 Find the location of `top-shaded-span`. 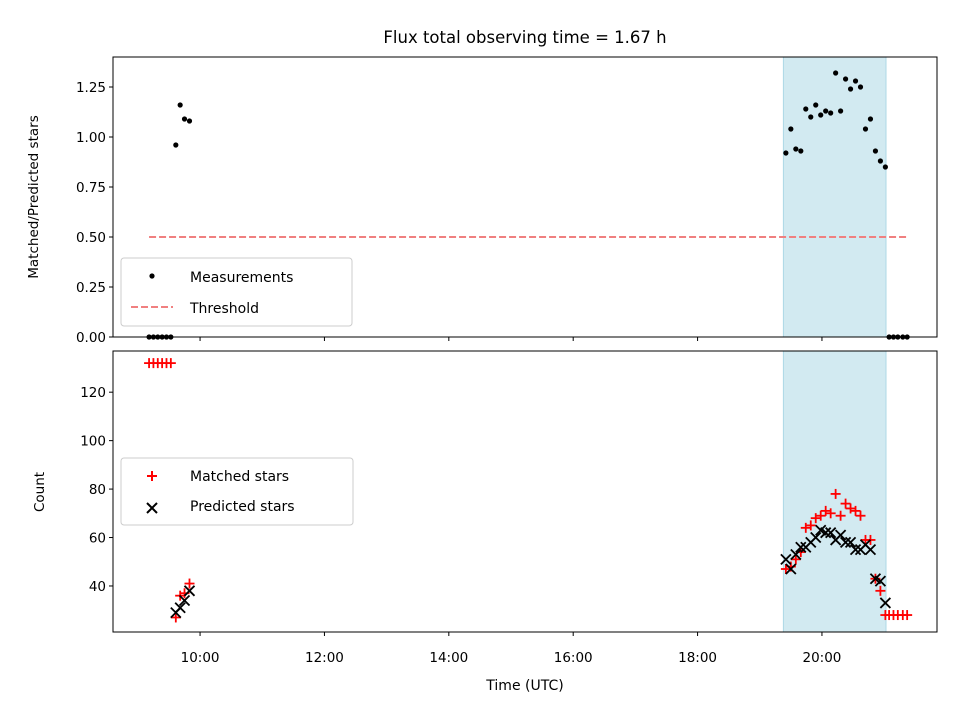

top-shaded-span is located at coordinates (834, 197).